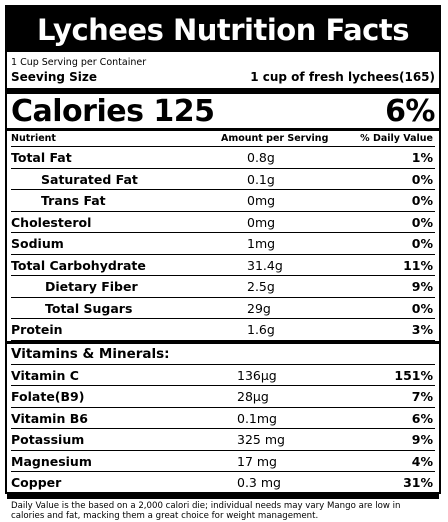 Image resolution: width=448 pixels, height=522 pixels. Describe the element at coordinates (33, 138) in the screenshot. I see `header-nutrient: Nutrient` at that location.